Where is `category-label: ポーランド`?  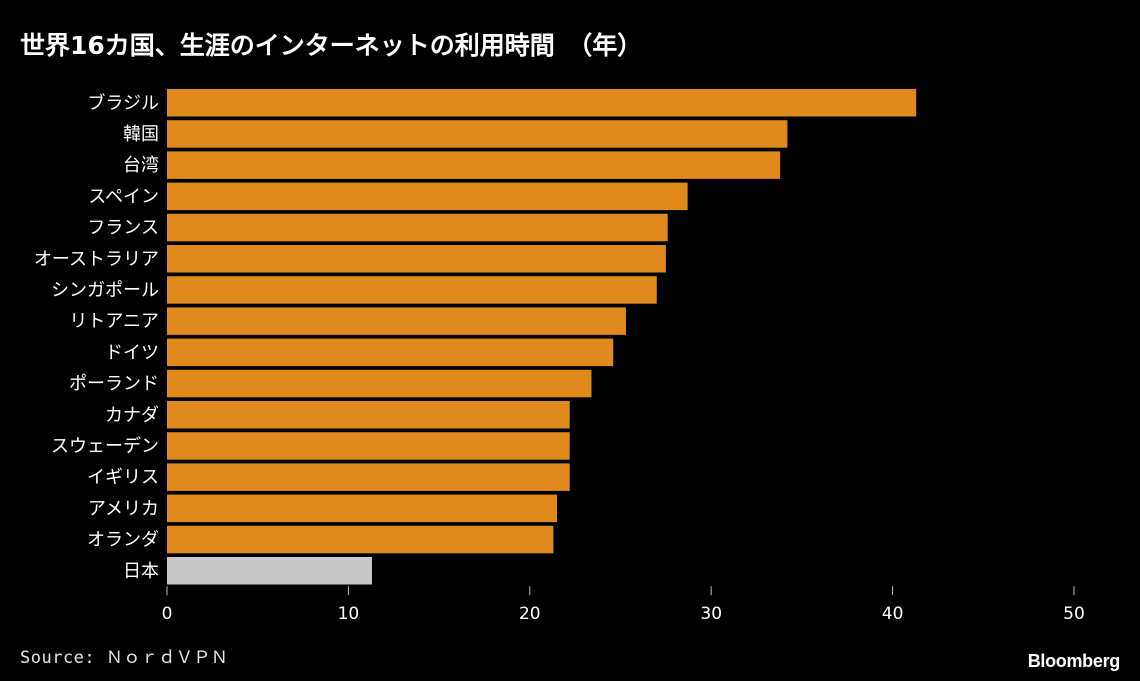
category-label: ポーランド is located at coordinates (114, 384).